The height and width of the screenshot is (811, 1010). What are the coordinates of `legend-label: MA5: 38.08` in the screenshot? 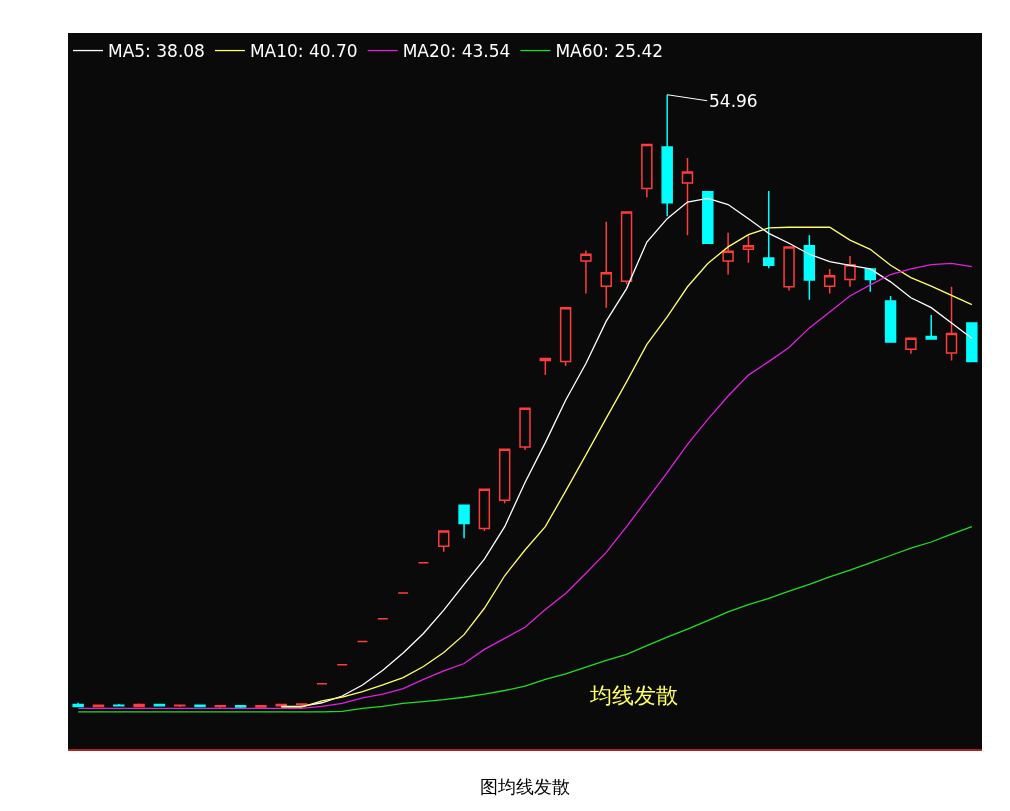 It's located at (156, 51).